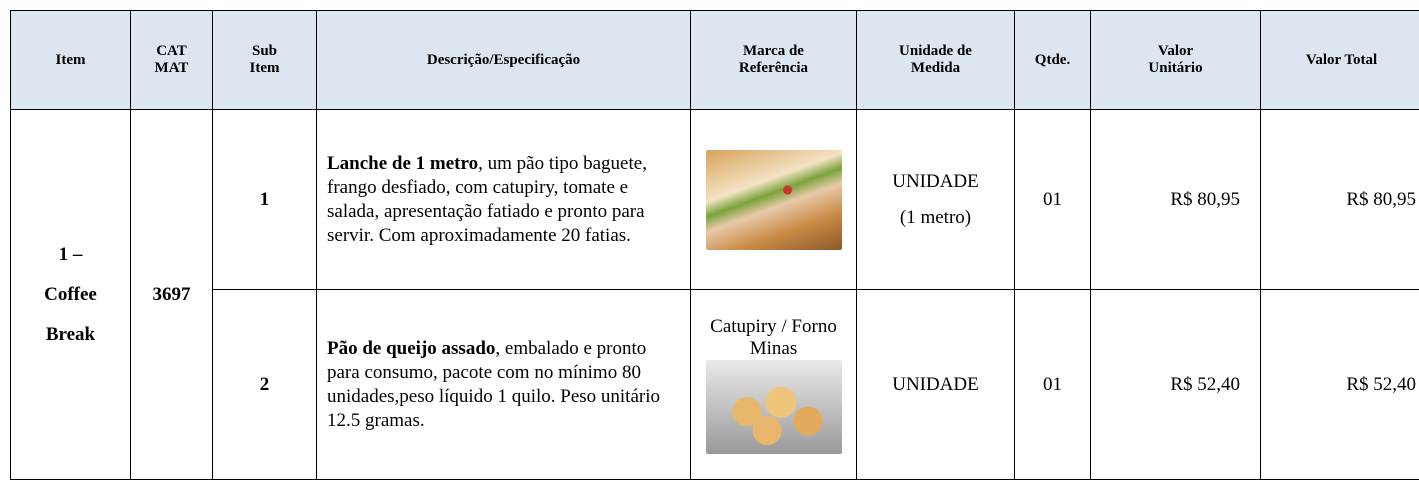 The height and width of the screenshot is (480, 1419). What do you see at coordinates (265, 200) in the screenshot?
I see `sub-cell: 1` at bounding box center [265, 200].